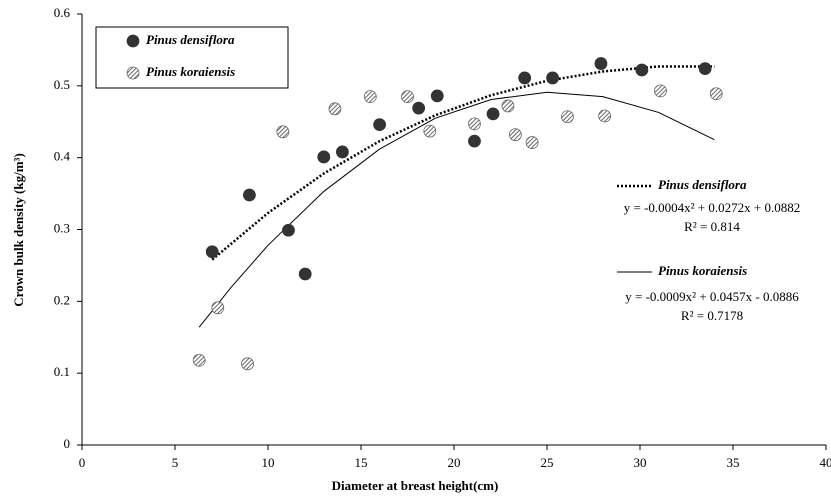  Describe the element at coordinates (82, 462) in the screenshot. I see `x-tick-label: 0` at that location.